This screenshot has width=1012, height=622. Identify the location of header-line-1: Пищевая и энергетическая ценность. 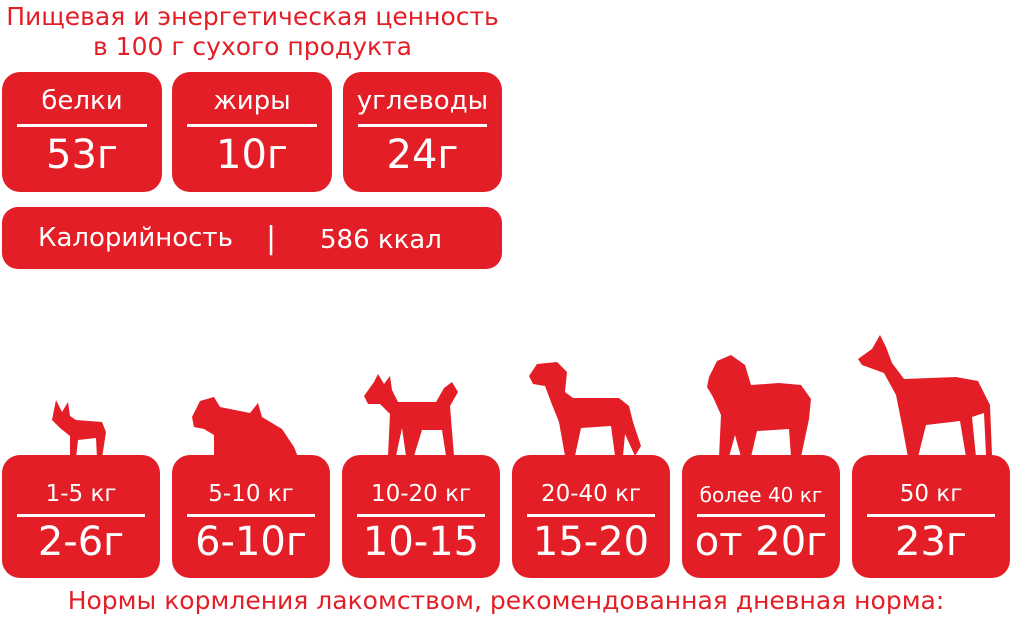
(252, 16).